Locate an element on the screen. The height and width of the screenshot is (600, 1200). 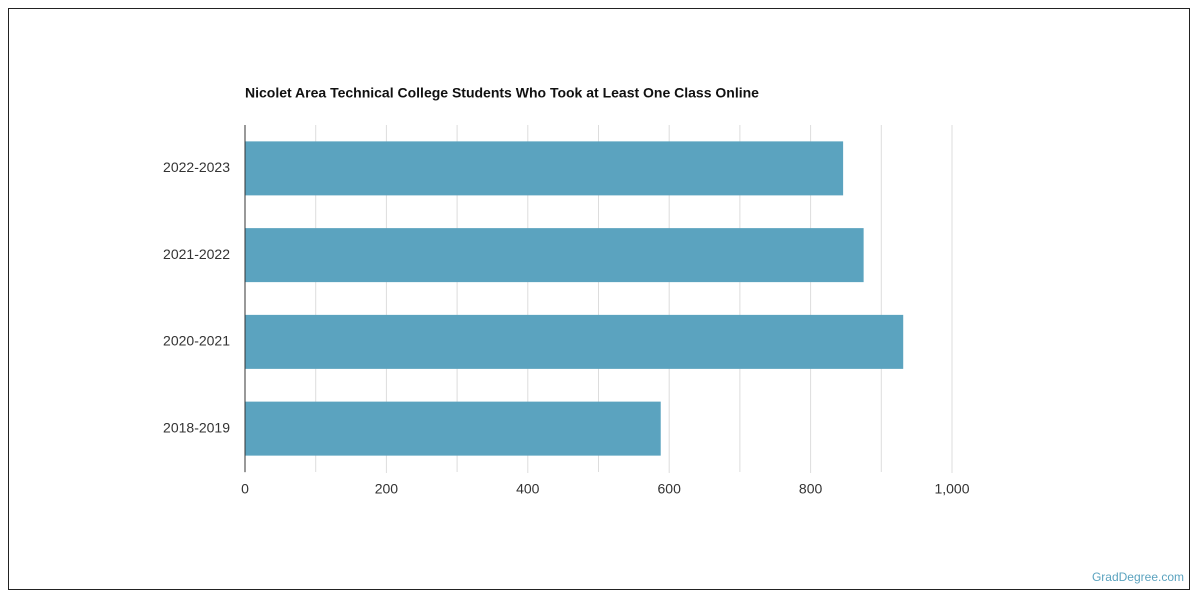
x-tick-label: 600 is located at coordinates (670, 489).